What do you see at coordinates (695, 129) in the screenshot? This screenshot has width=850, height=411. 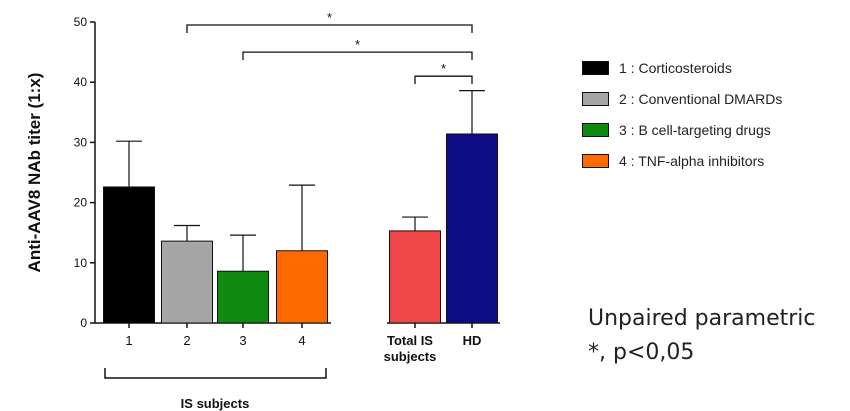 I see `legend-label-3: 3 : B cell-targeting drugs` at bounding box center [695, 129].